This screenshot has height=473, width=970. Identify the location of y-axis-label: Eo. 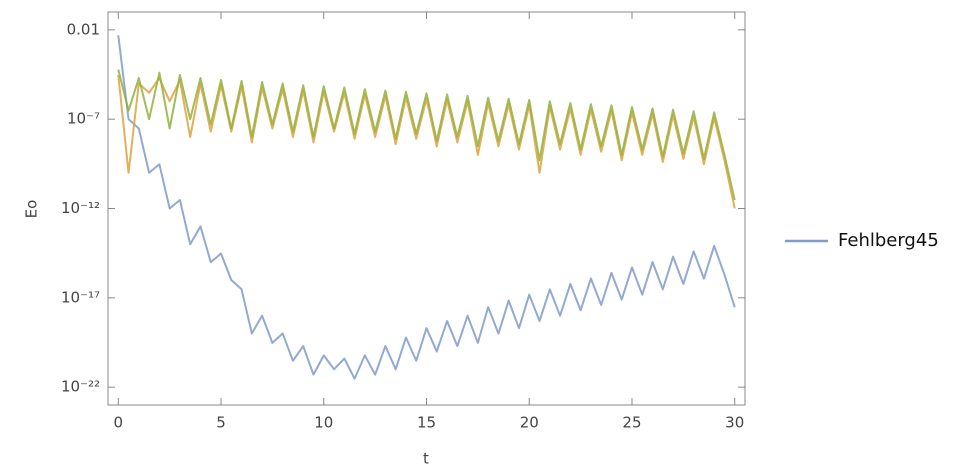
(32, 209).